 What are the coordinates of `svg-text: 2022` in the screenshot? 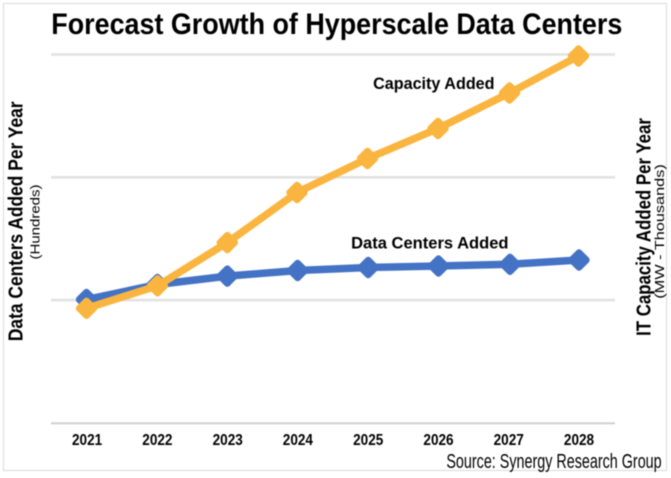 It's located at (157, 440).